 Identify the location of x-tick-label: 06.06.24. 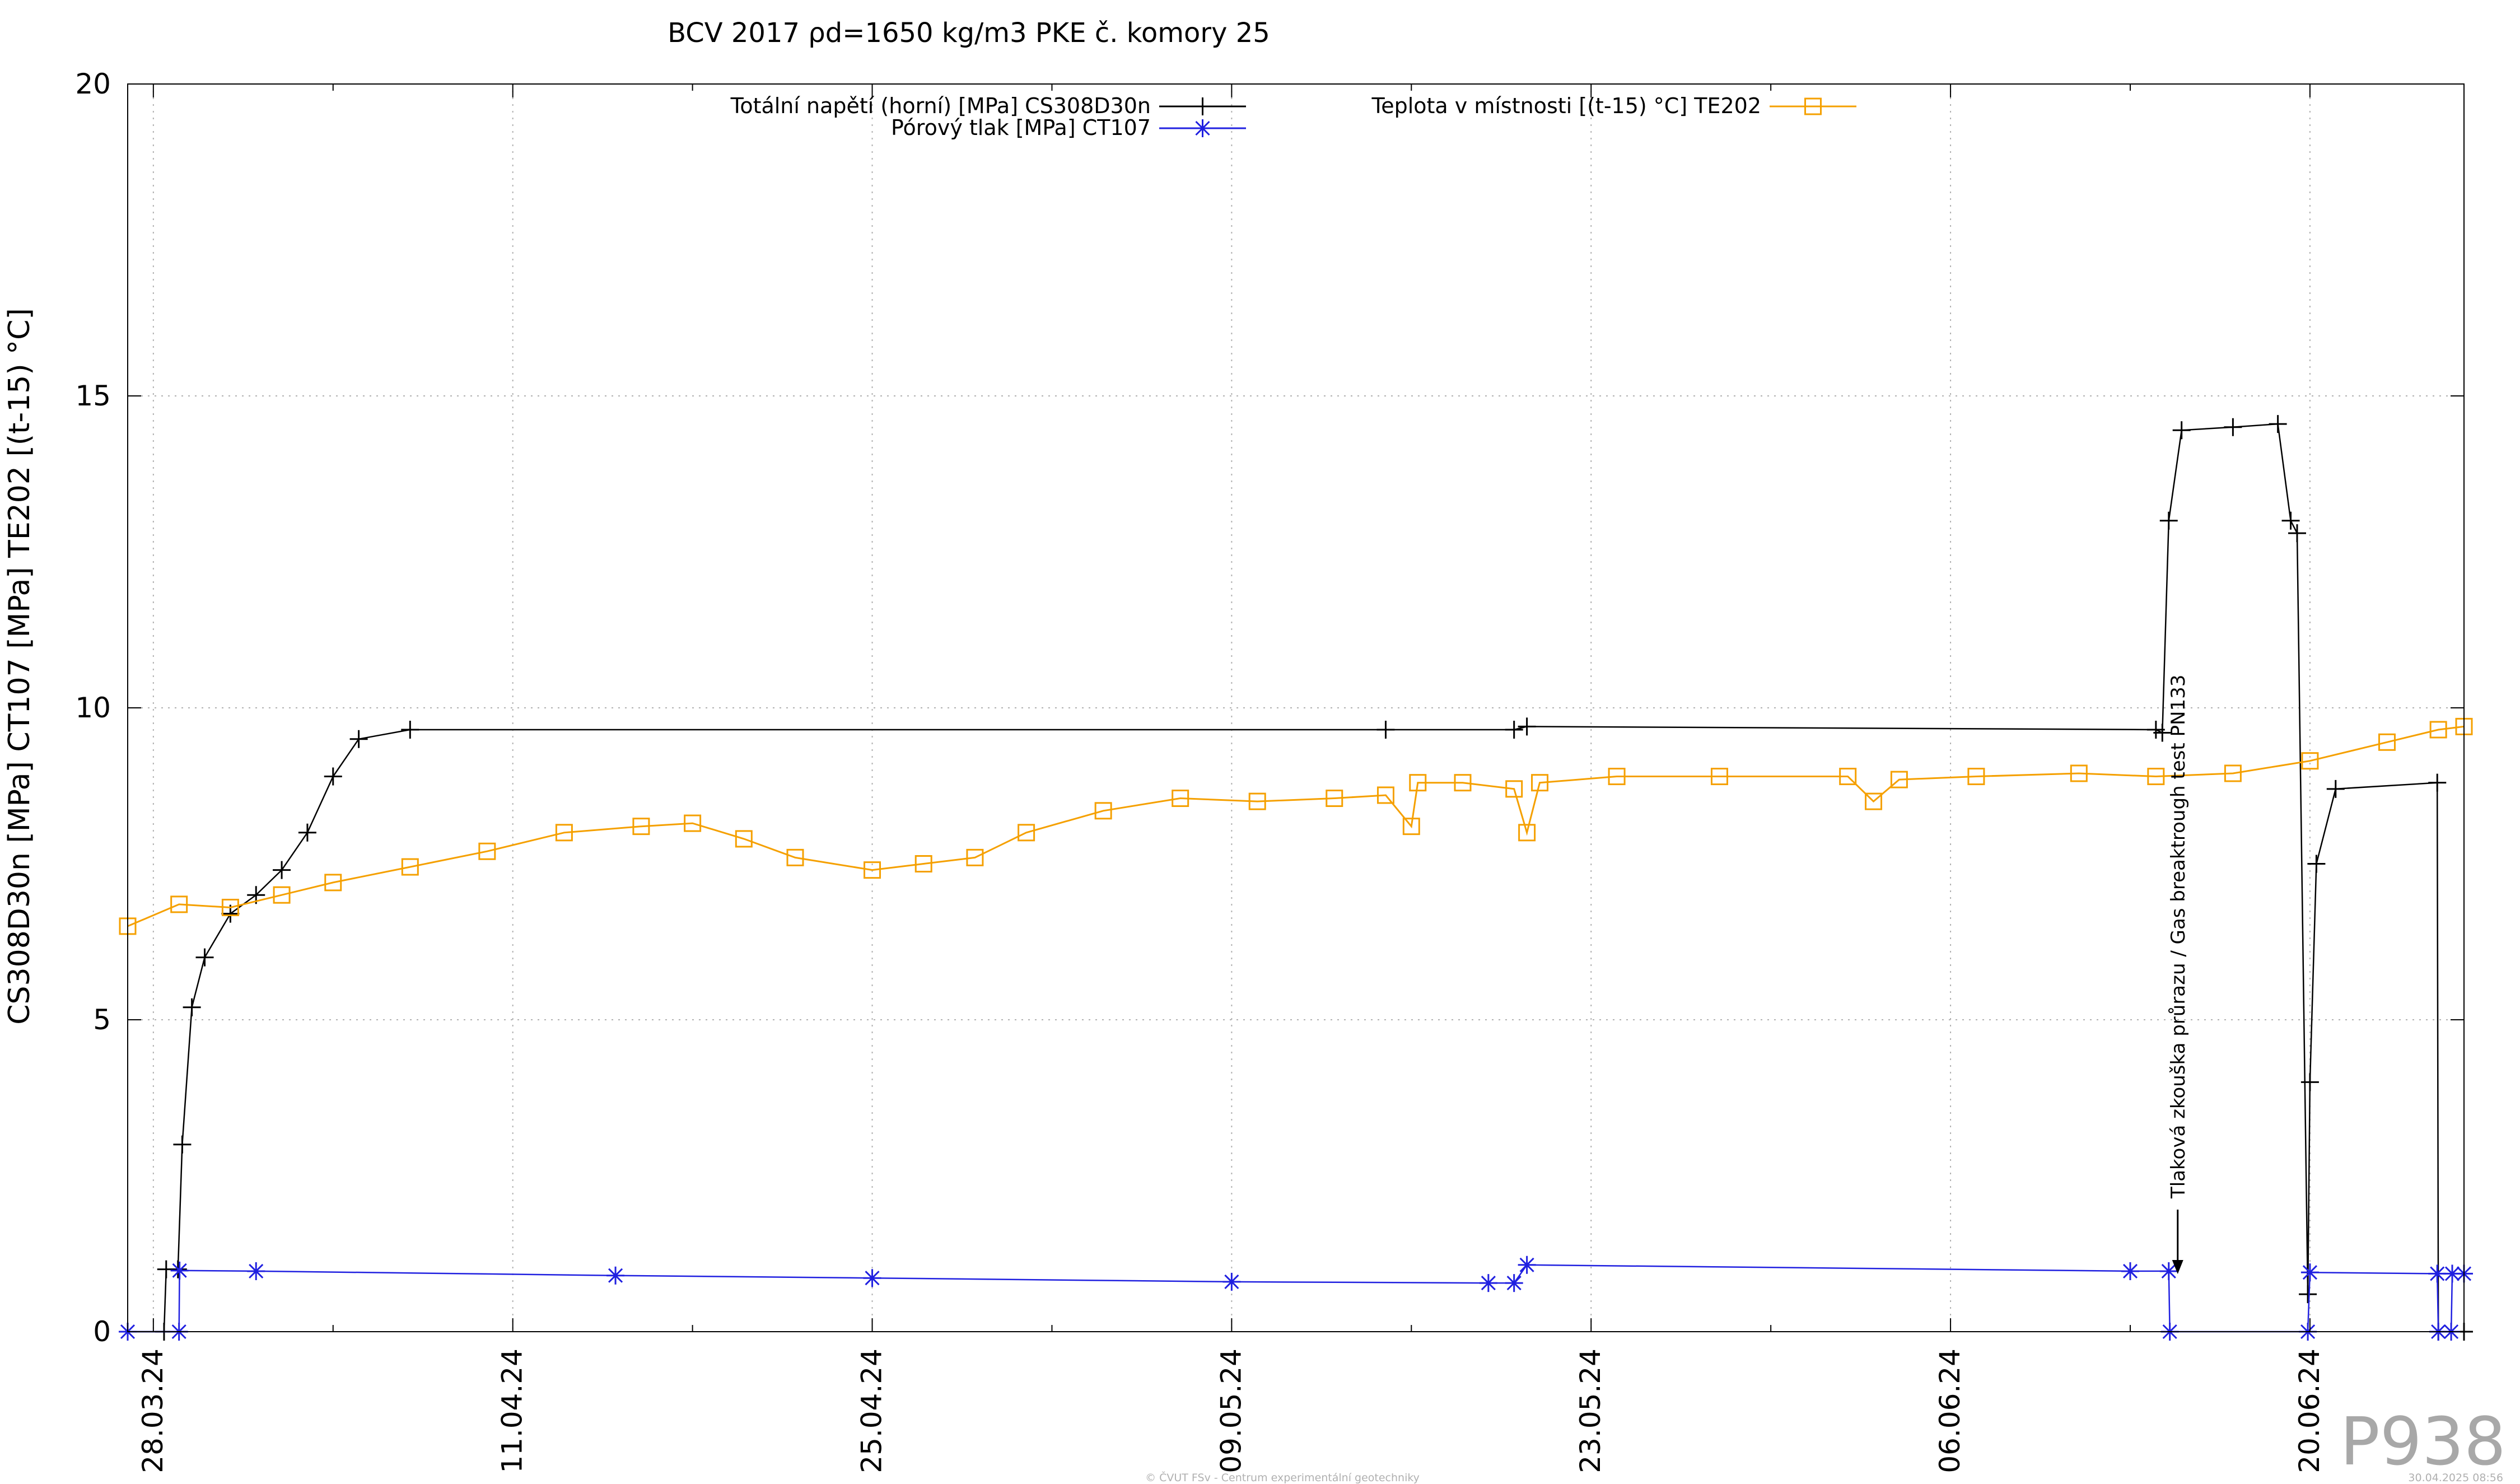
(1950, 1411).